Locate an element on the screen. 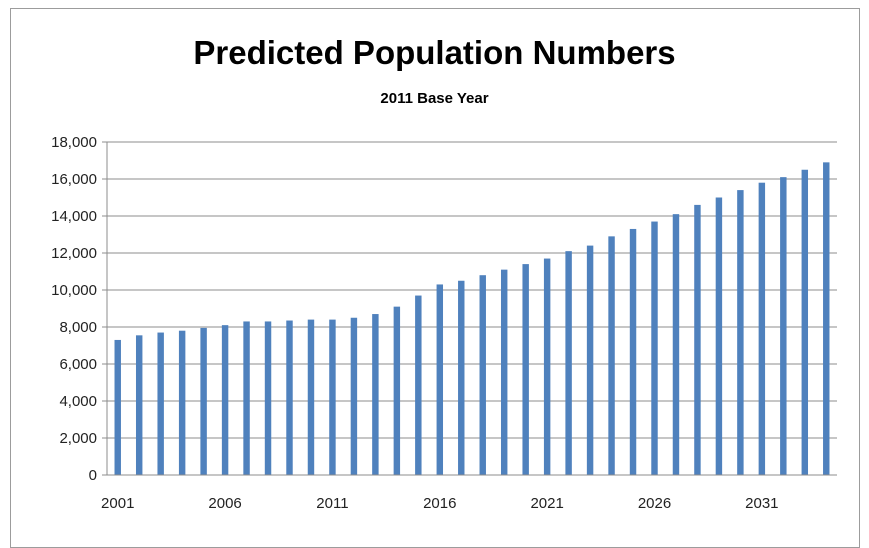 This screenshot has height=548, width=869. y-tick-label: 2,000 is located at coordinates (78, 438).